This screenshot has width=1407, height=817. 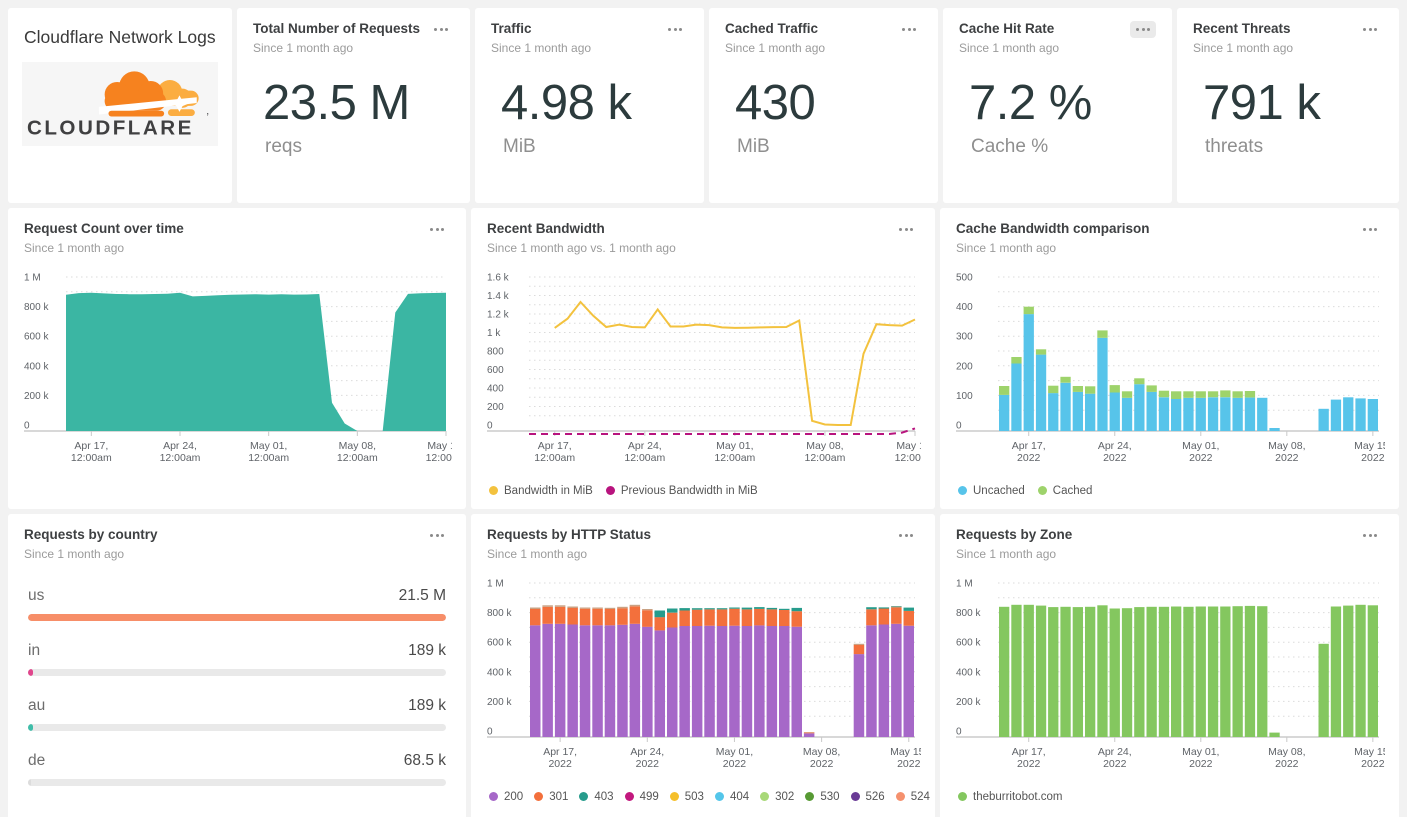 What do you see at coordinates (821, 752) in the screenshot?
I see `svg-text: May 08,` at bounding box center [821, 752].